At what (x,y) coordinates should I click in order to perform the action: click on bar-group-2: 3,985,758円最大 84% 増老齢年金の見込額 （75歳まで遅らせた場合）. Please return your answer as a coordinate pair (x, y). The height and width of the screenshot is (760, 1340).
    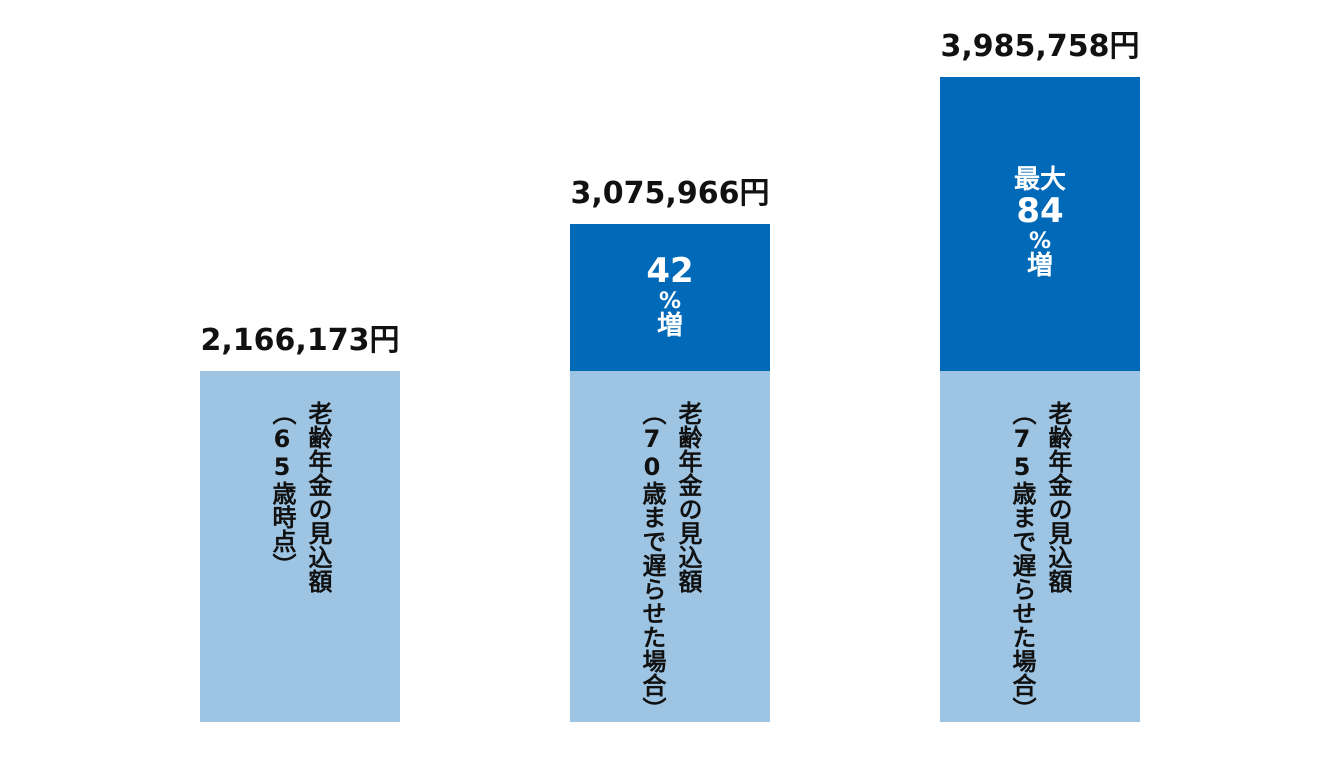
    Looking at the image, I should click on (1040, 375).